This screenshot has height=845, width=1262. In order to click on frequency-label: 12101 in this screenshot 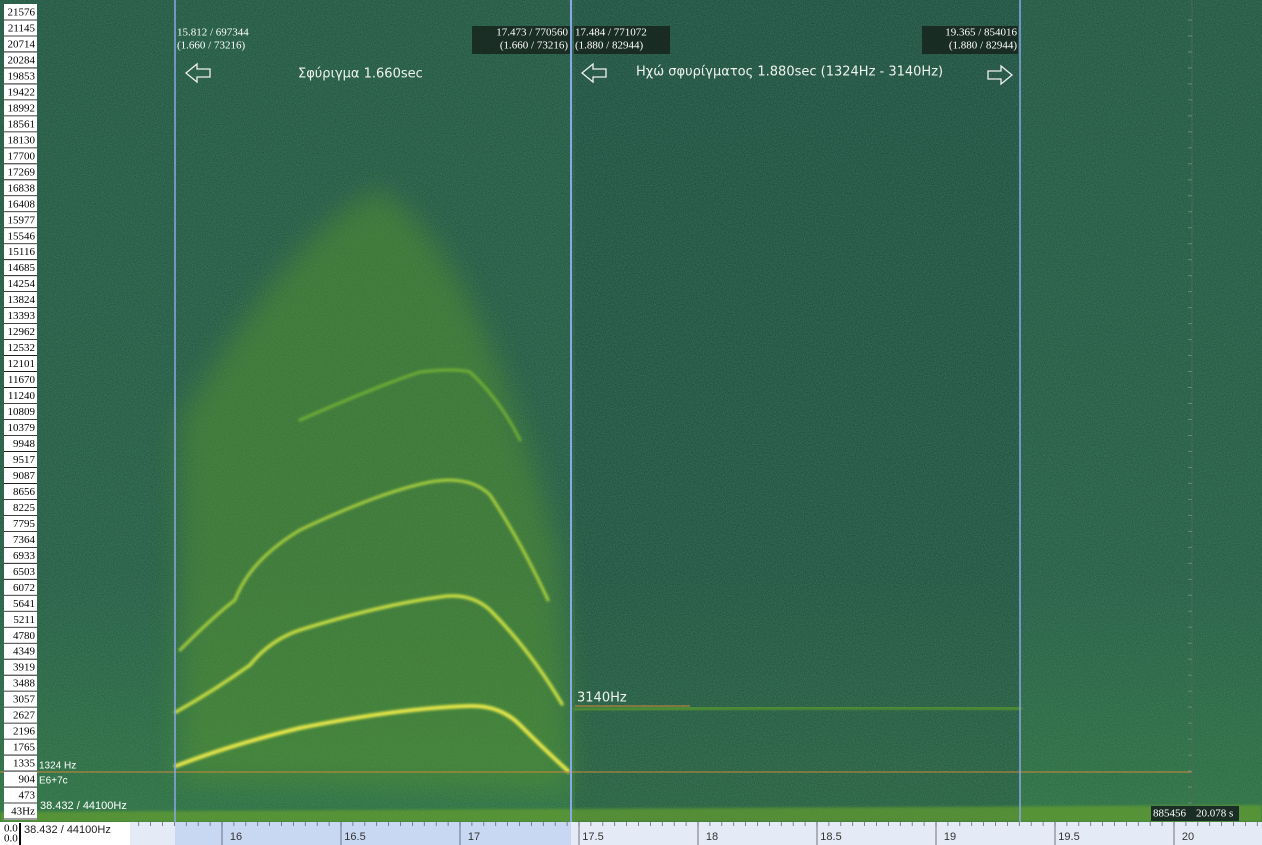, I will do `click(22, 364)`.